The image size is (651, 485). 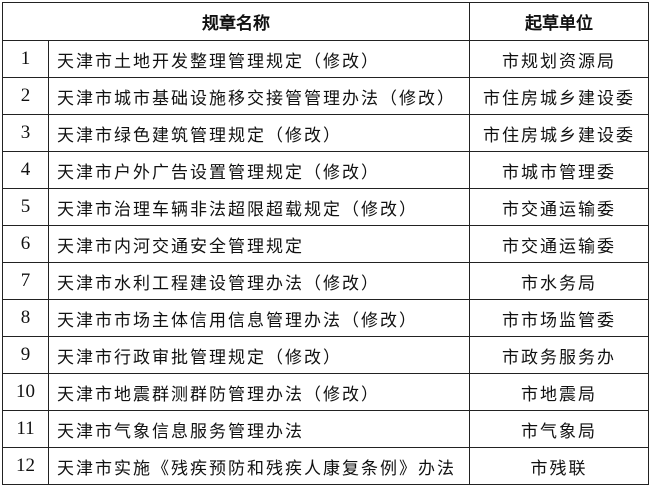 I want to click on table-row: 11 天津市气象信息服务管理办法 市气象局, so click(x=325, y=429).